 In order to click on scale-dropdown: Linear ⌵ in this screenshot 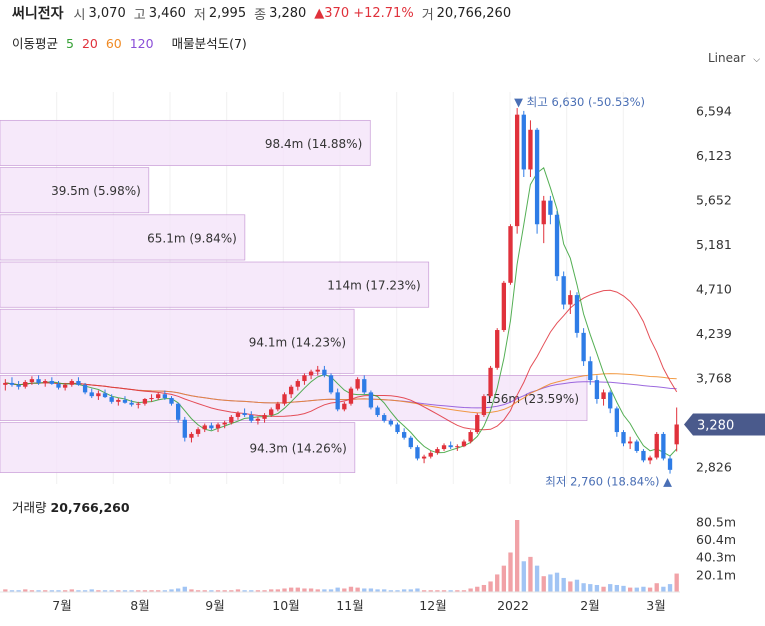, I will do `click(734, 58)`.